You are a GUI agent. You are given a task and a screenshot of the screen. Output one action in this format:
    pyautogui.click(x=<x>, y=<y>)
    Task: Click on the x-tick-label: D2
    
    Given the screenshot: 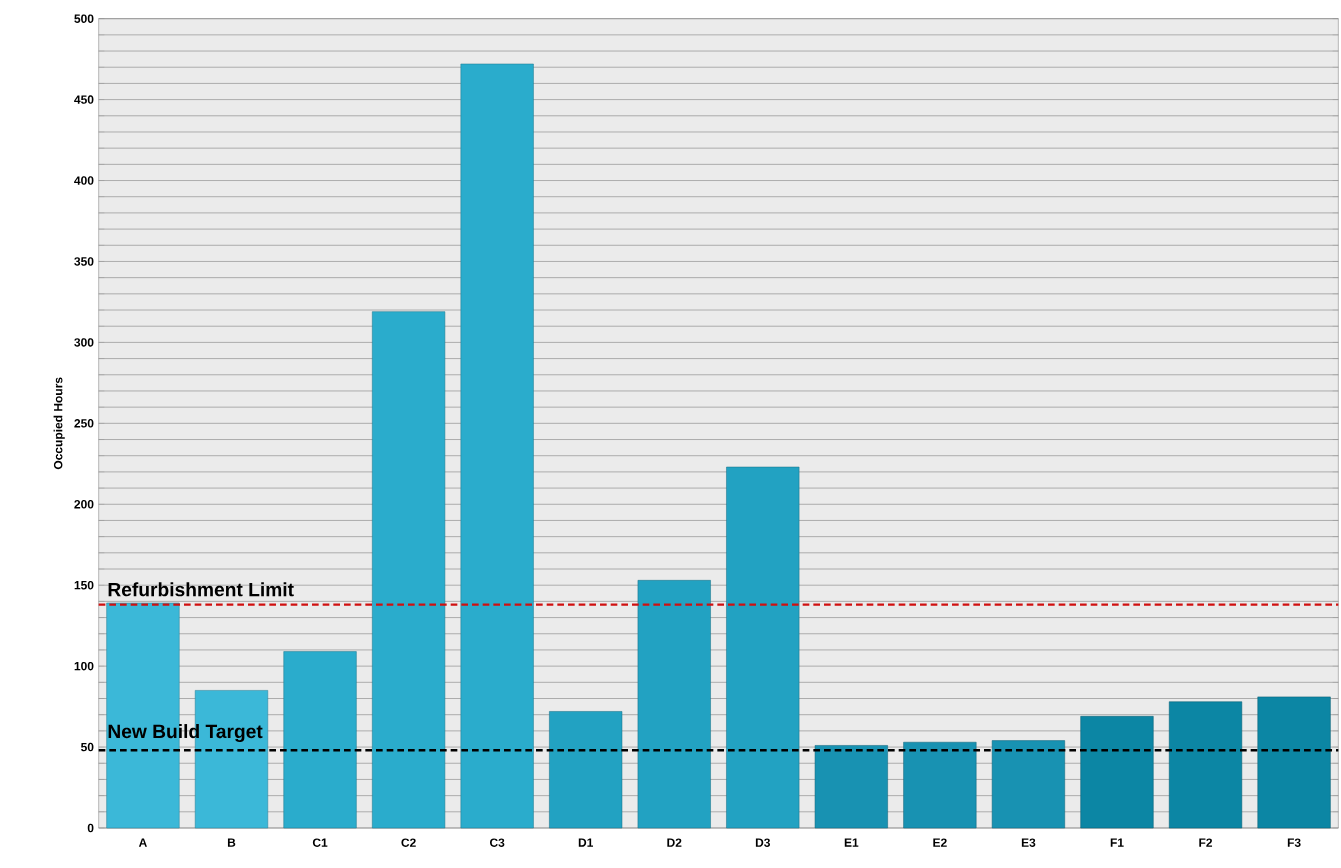 What is the action you would take?
    pyautogui.click(x=674, y=842)
    